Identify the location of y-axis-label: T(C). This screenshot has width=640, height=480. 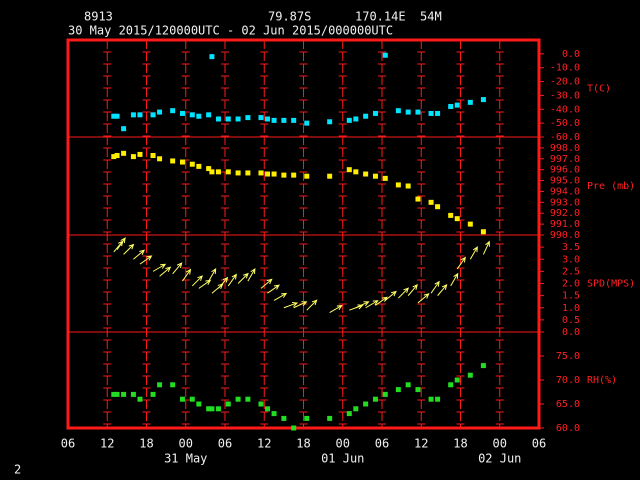
(599, 89).